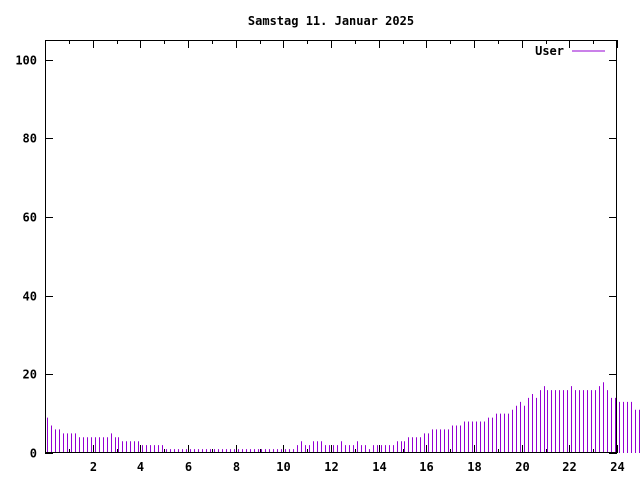 Image resolution: width=640 pixels, height=480 pixels. What do you see at coordinates (33, 454) in the screenshot?
I see `y-tick-label: 0` at bounding box center [33, 454].